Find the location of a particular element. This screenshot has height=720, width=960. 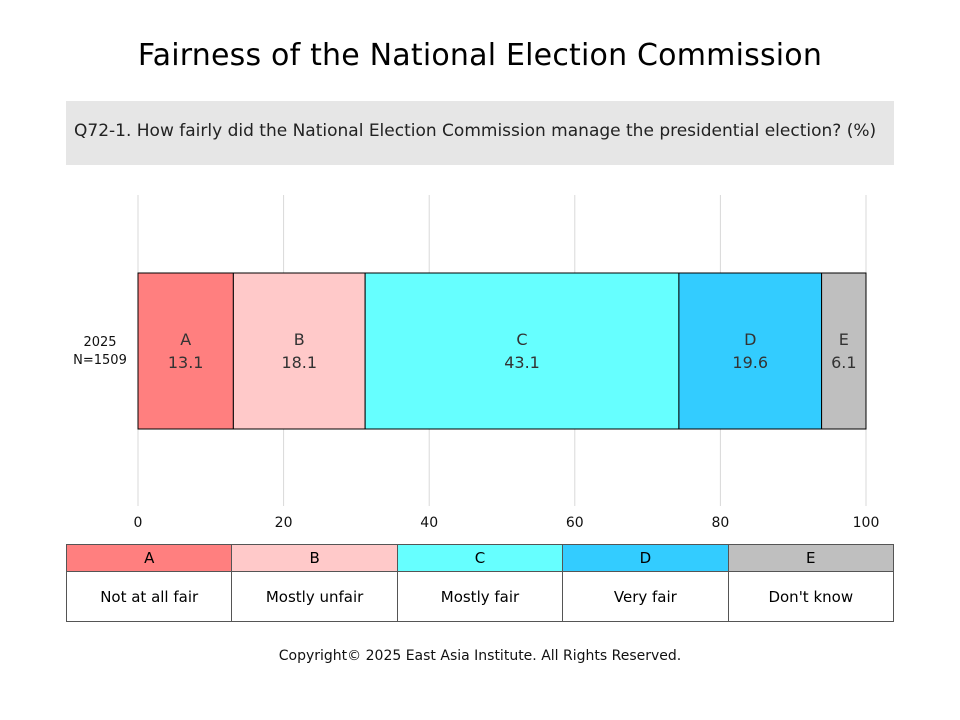

legend-label-d: Very fair is located at coordinates (645, 596).